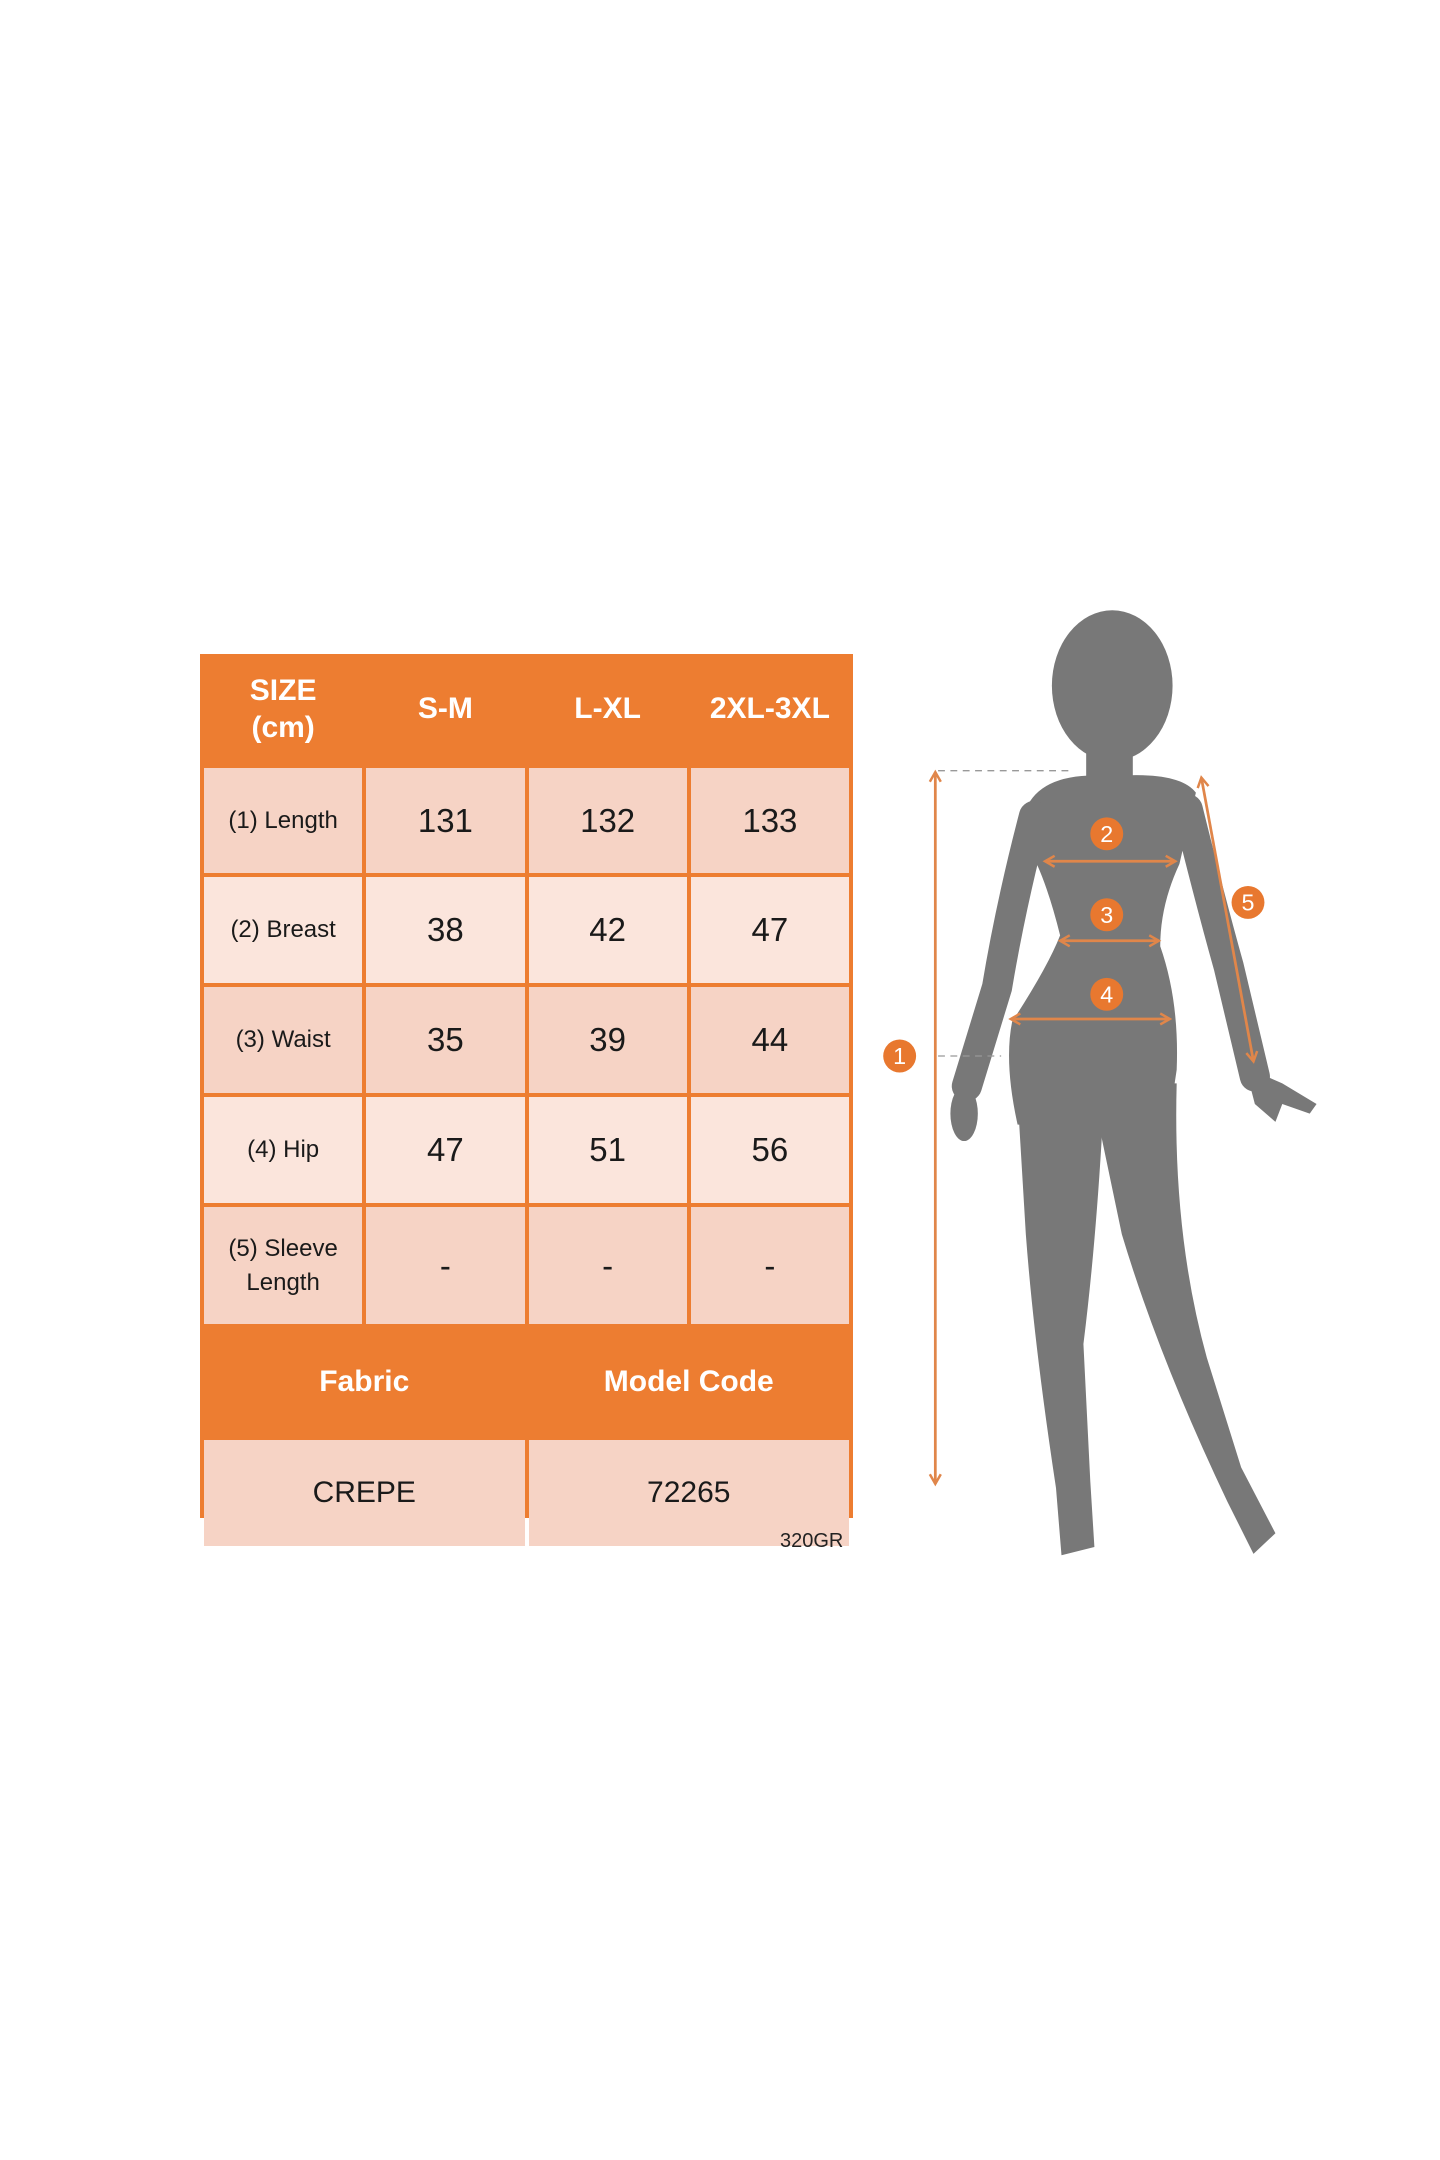 Image resolution: width=1440 pixels, height=2160 pixels. Describe the element at coordinates (283, 709) in the screenshot. I see `header-size-cm: SIZE (cm)` at that location.